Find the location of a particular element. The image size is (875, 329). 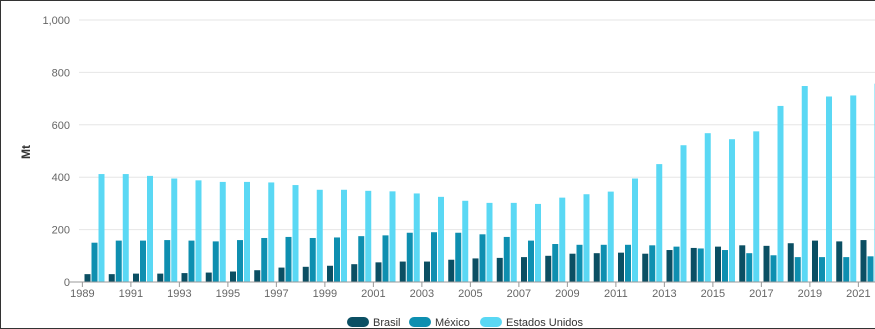

bar-estados-unidos-2005 is located at coordinates (489, 242).